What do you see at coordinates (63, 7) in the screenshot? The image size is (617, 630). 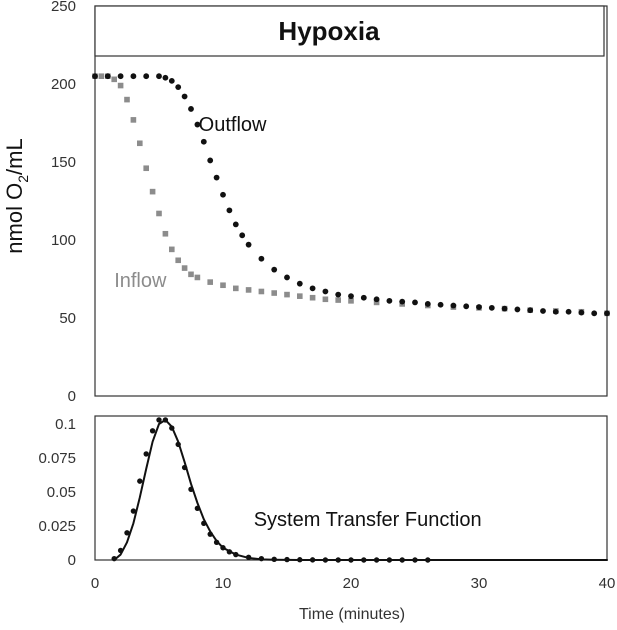 I see `top-y-tick-label: 250` at bounding box center [63, 7].